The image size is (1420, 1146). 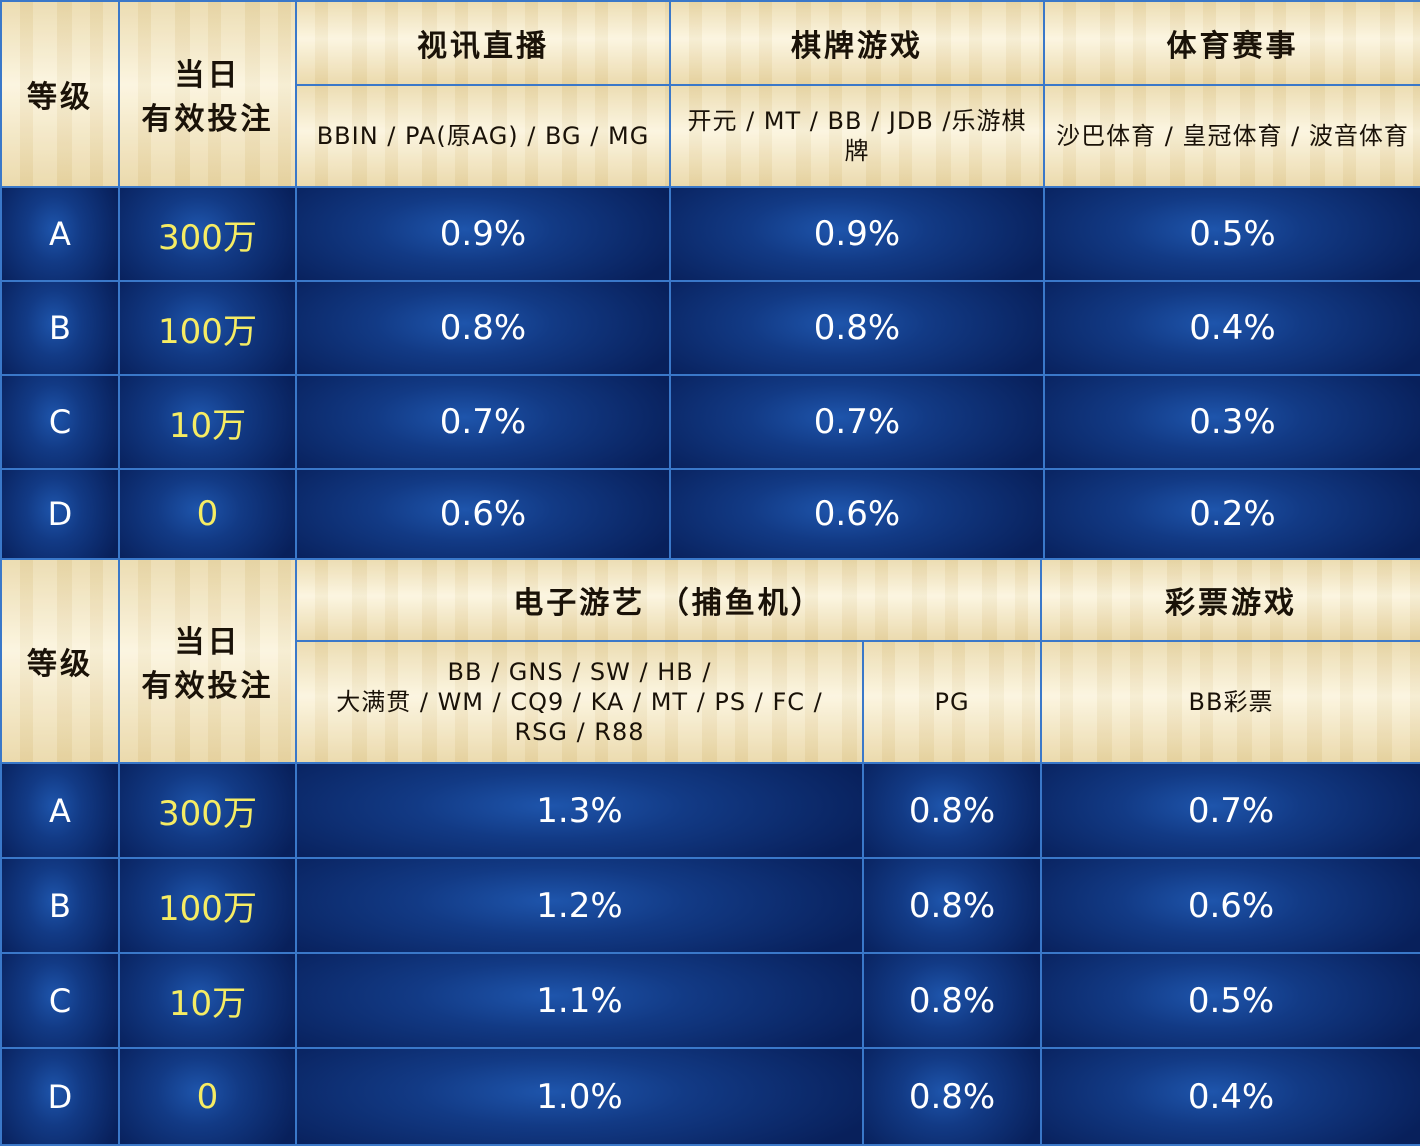 I want to click on rate-cell: 1.1%, so click(x=579, y=1000).